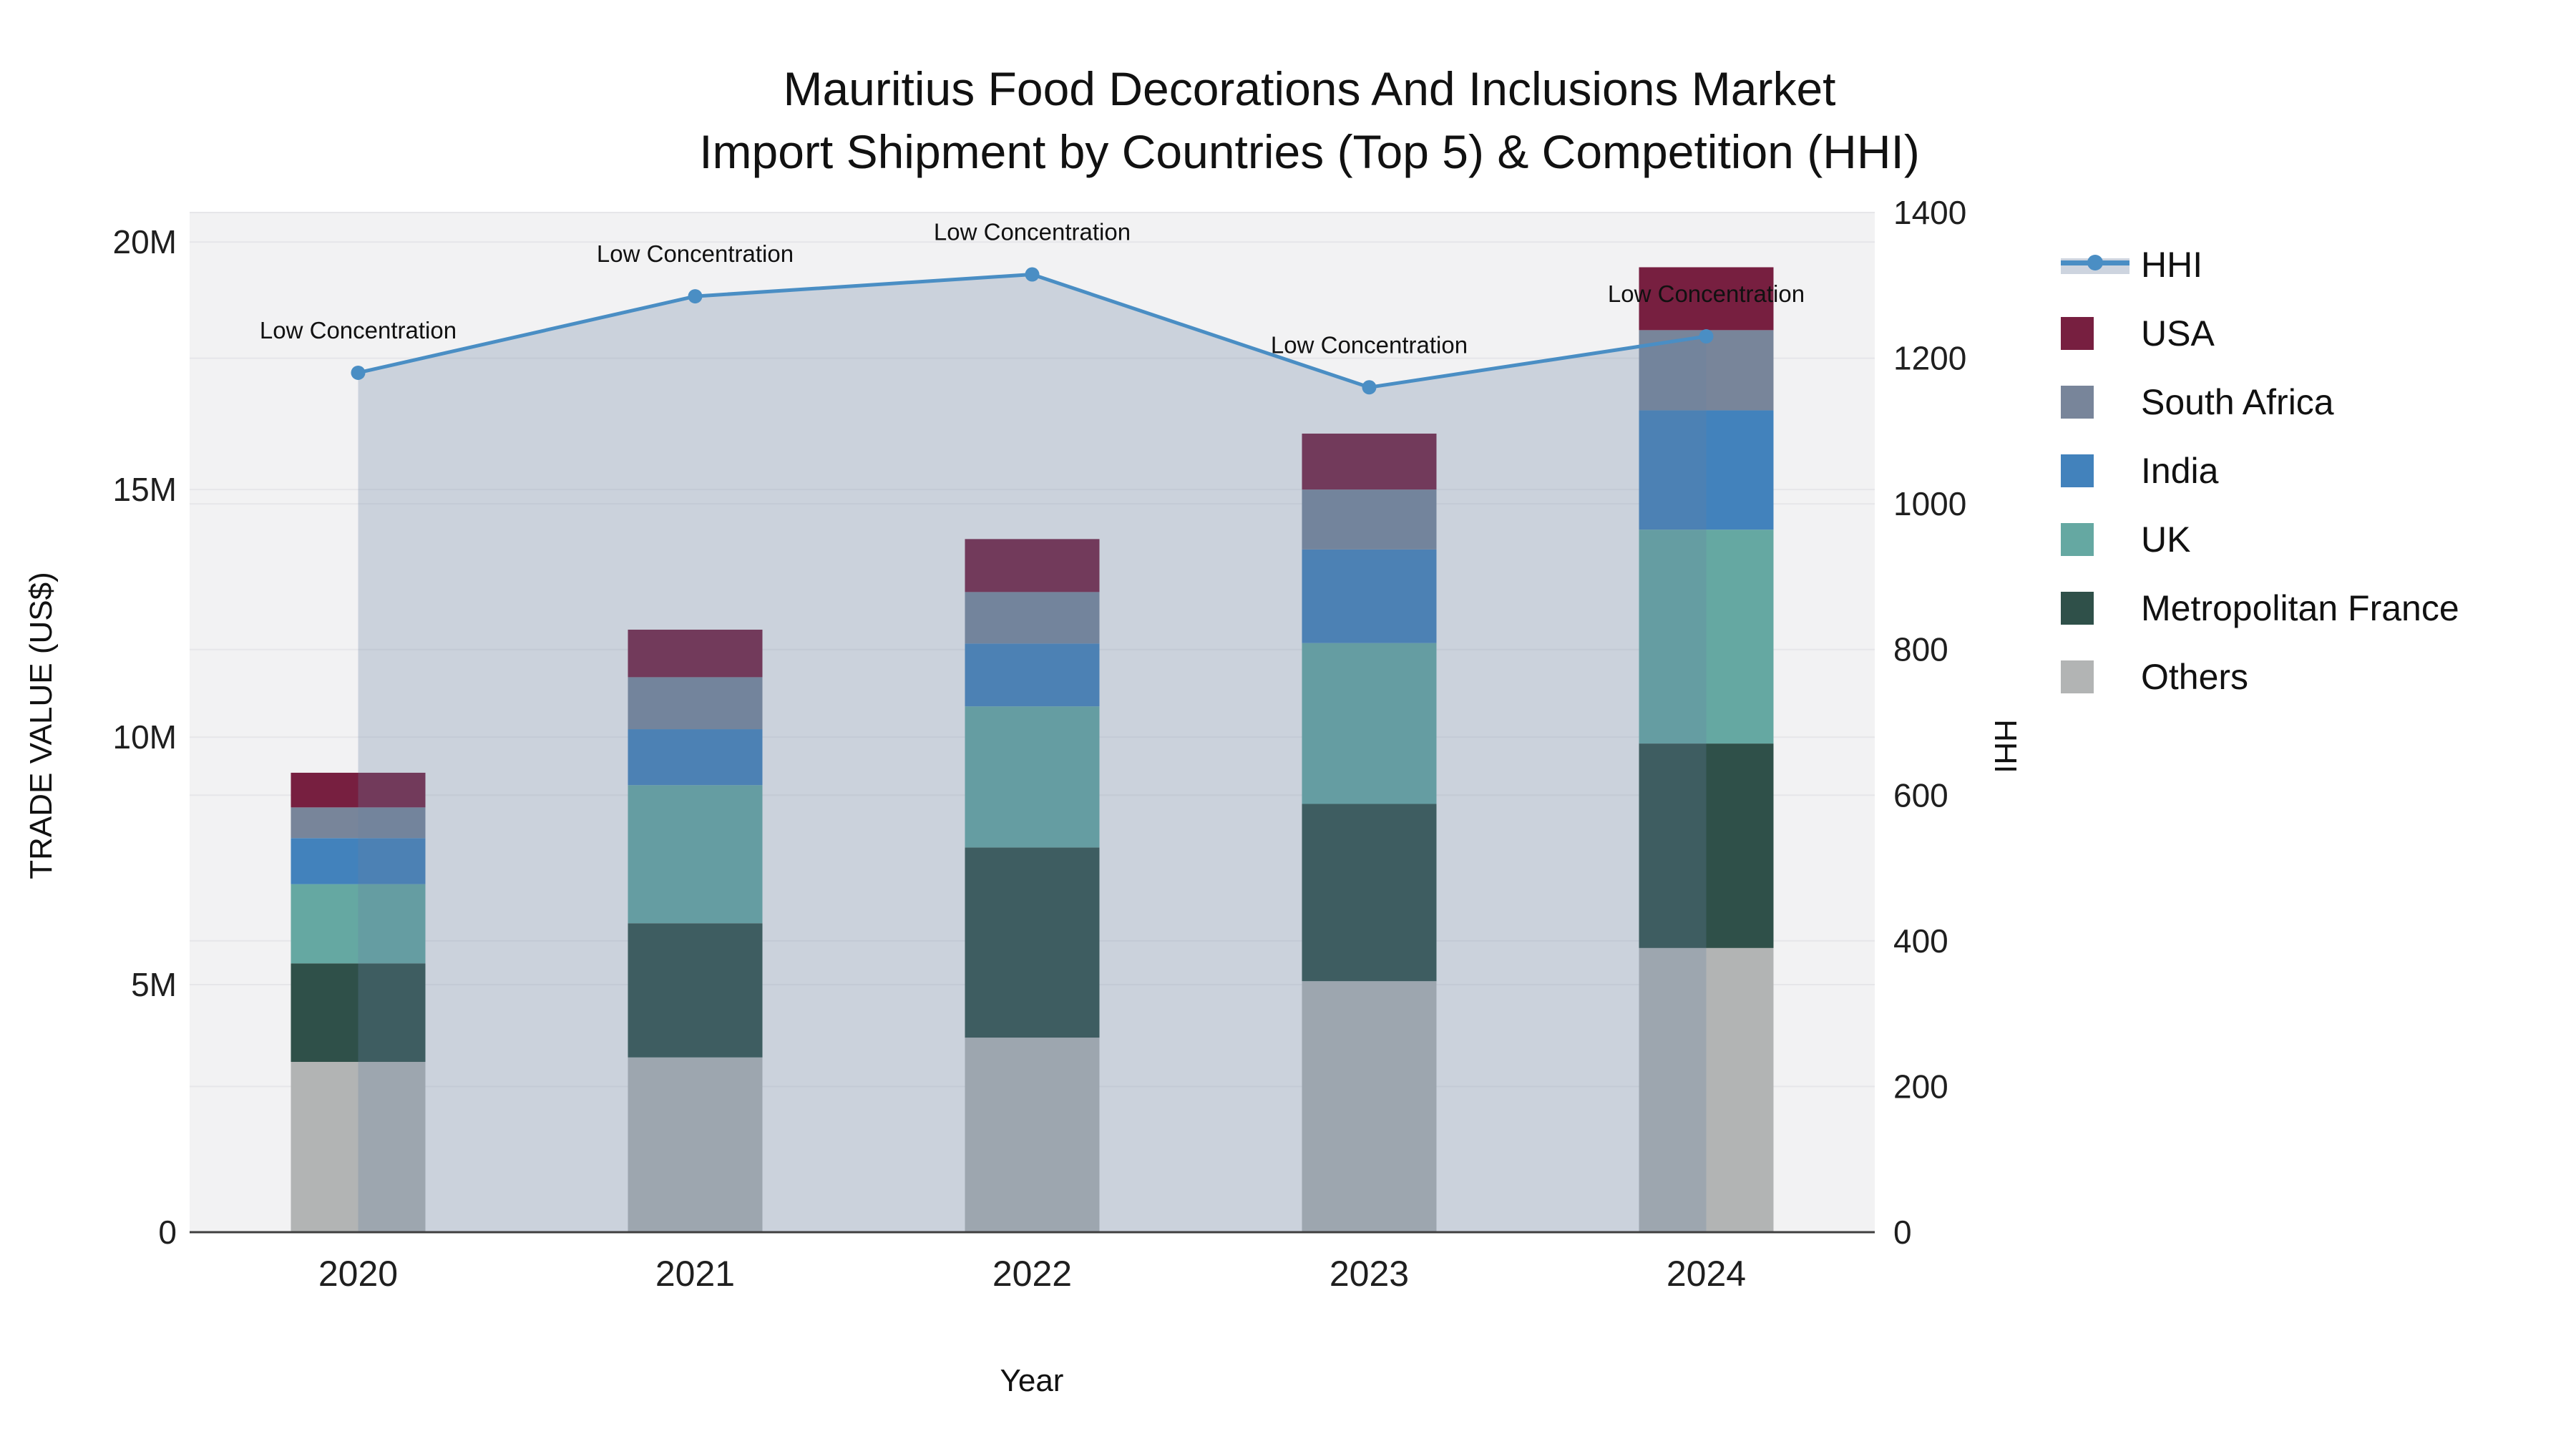 This screenshot has height=1449, width=2576. I want to click on y-axis-tick: 20M, so click(145, 241).